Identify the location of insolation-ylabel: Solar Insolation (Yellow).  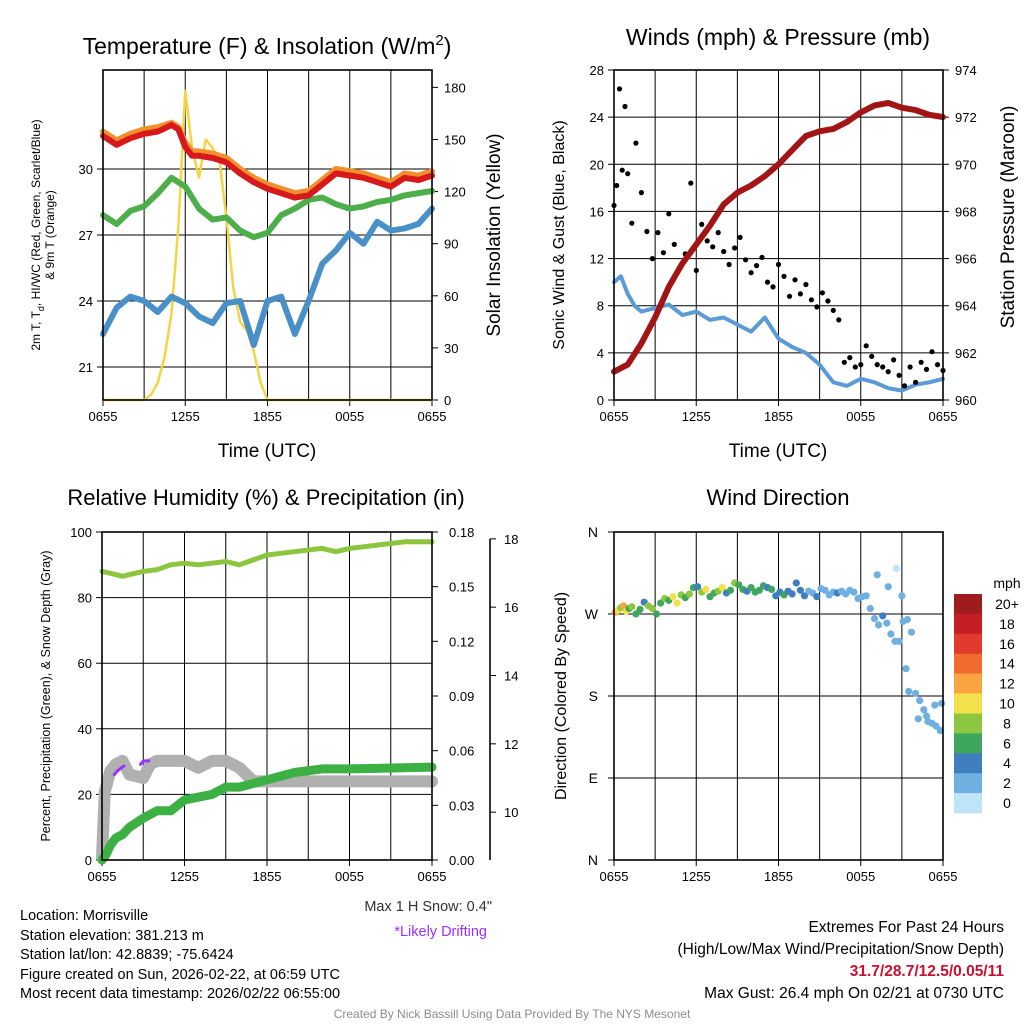
(494, 234).